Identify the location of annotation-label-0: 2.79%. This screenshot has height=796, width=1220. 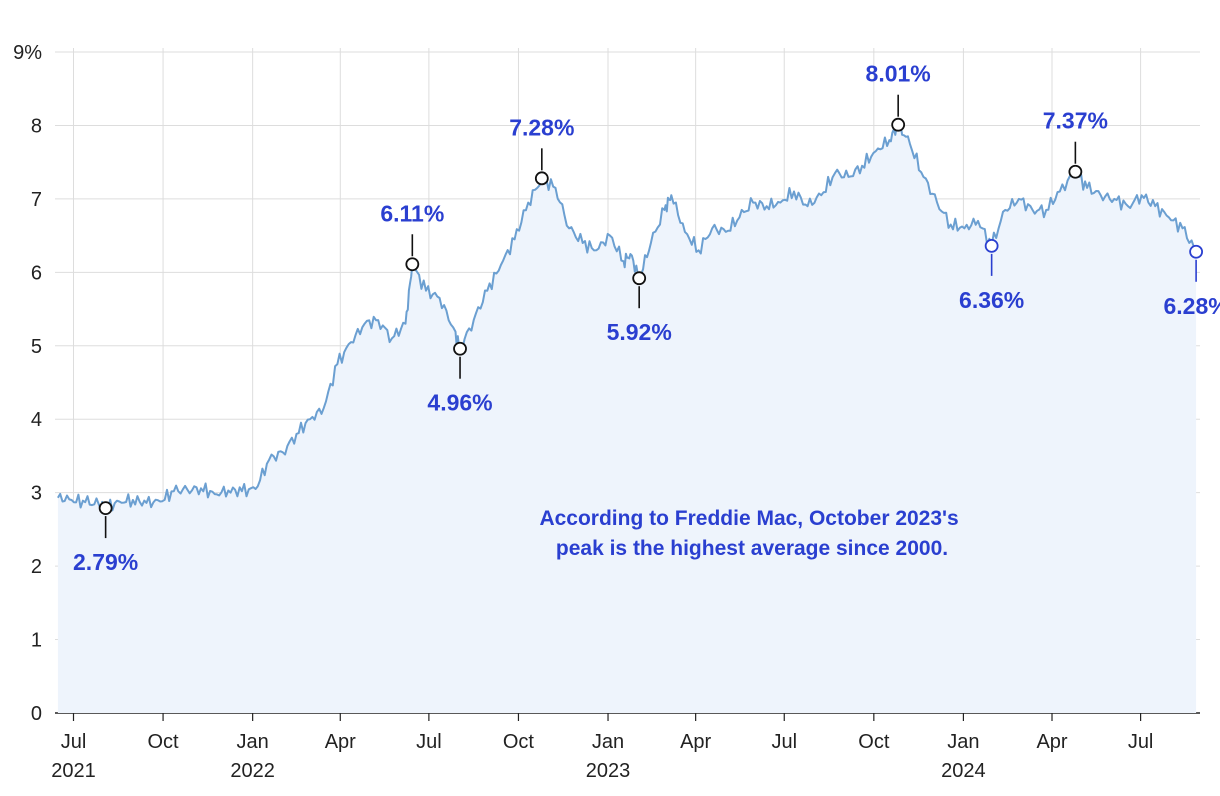
(105, 562).